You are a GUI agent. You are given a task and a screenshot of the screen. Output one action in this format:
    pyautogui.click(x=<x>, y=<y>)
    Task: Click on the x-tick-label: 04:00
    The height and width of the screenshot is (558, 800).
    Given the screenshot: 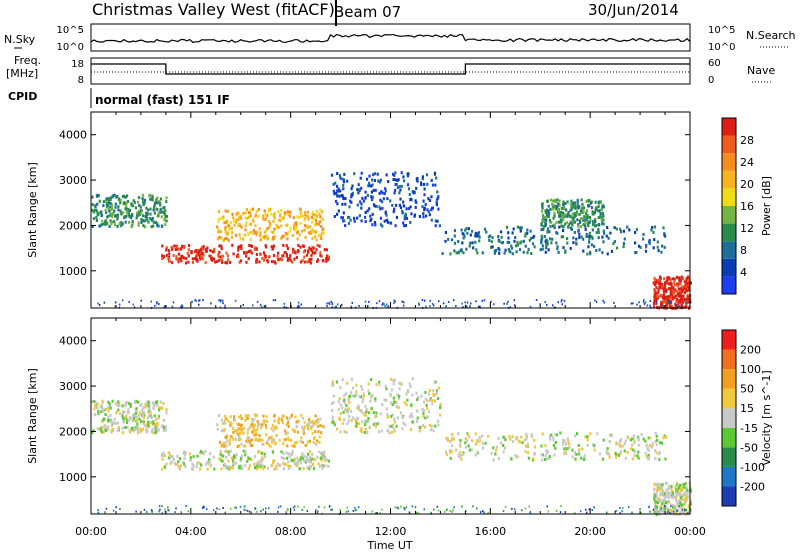 What is the action you would take?
    pyautogui.click(x=191, y=531)
    